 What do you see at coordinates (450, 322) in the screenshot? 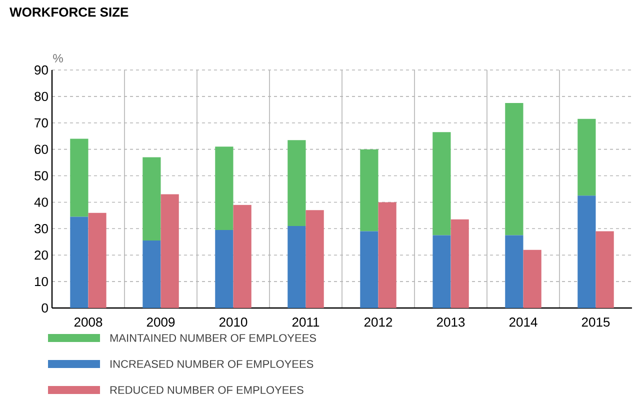
I see `x-tick-label: 2013` at bounding box center [450, 322].